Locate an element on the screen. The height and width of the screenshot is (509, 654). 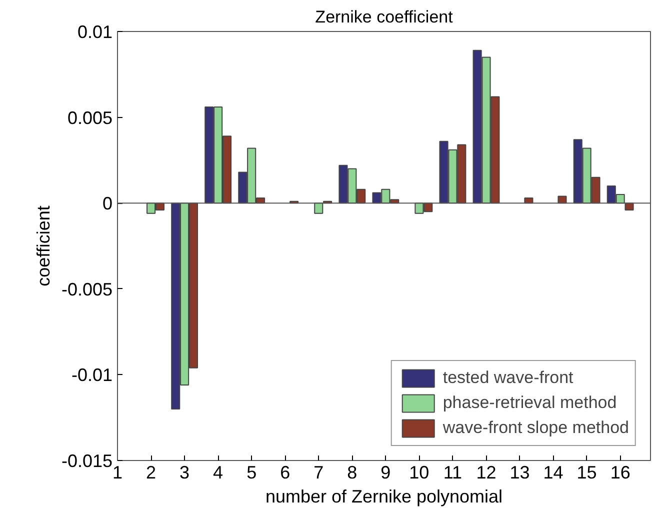
x-tick-label: 5 is located at coordinates (251, 472).